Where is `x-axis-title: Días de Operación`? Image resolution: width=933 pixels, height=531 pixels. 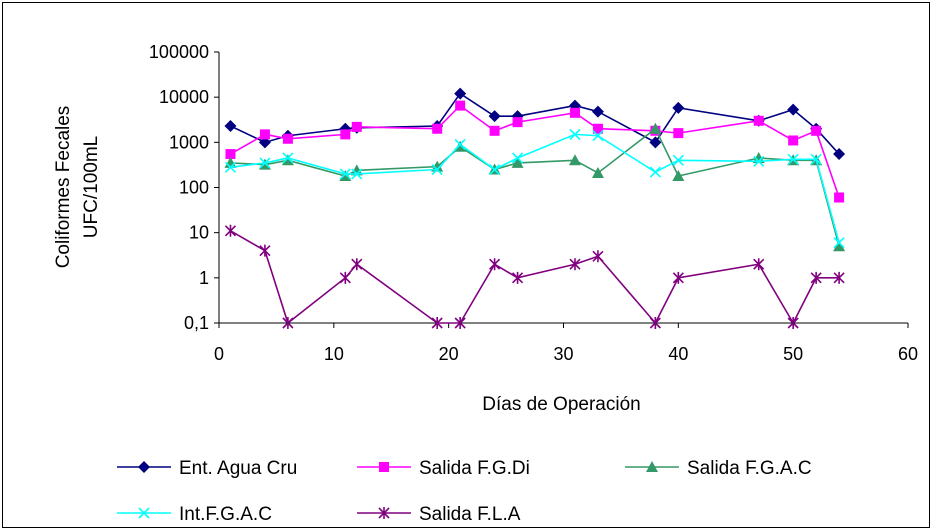 x-axis-title: Días de Operación is located at coordinates (561, 404).